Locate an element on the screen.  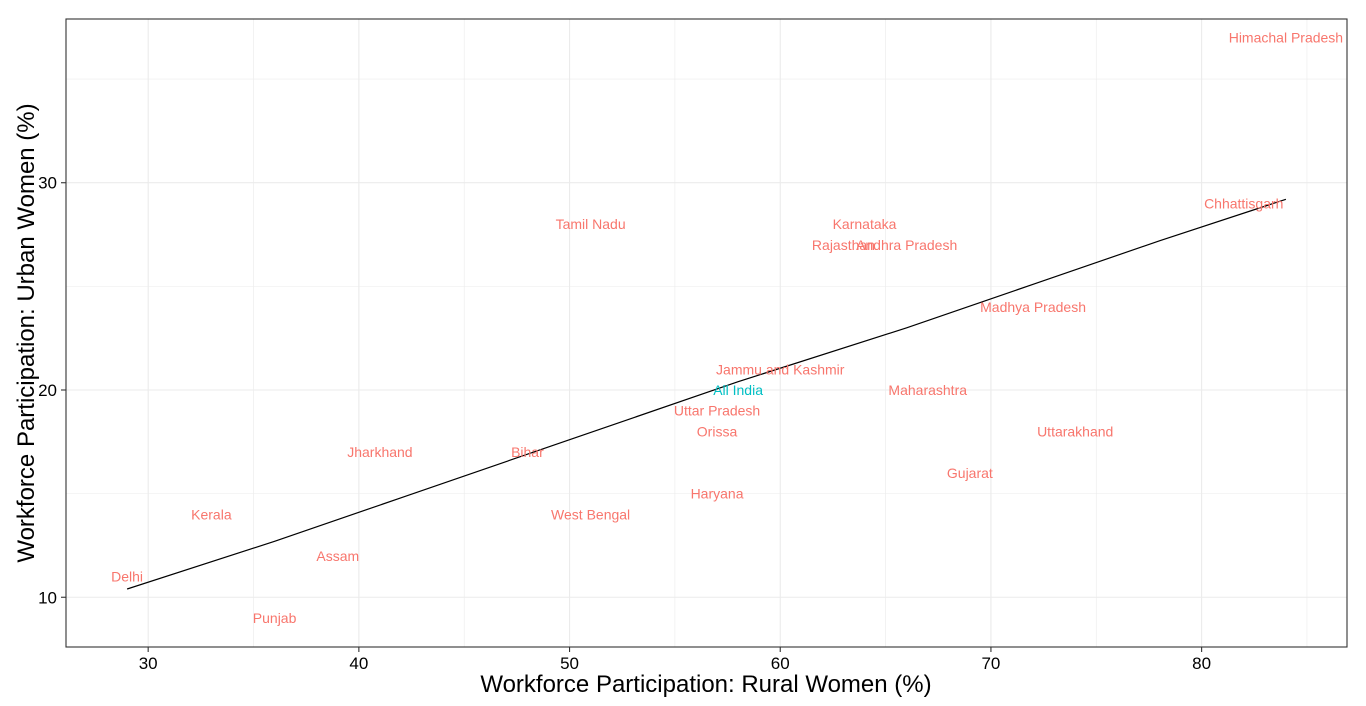
point-label: Uttar Pradesh is located at coordinates (717, 411).